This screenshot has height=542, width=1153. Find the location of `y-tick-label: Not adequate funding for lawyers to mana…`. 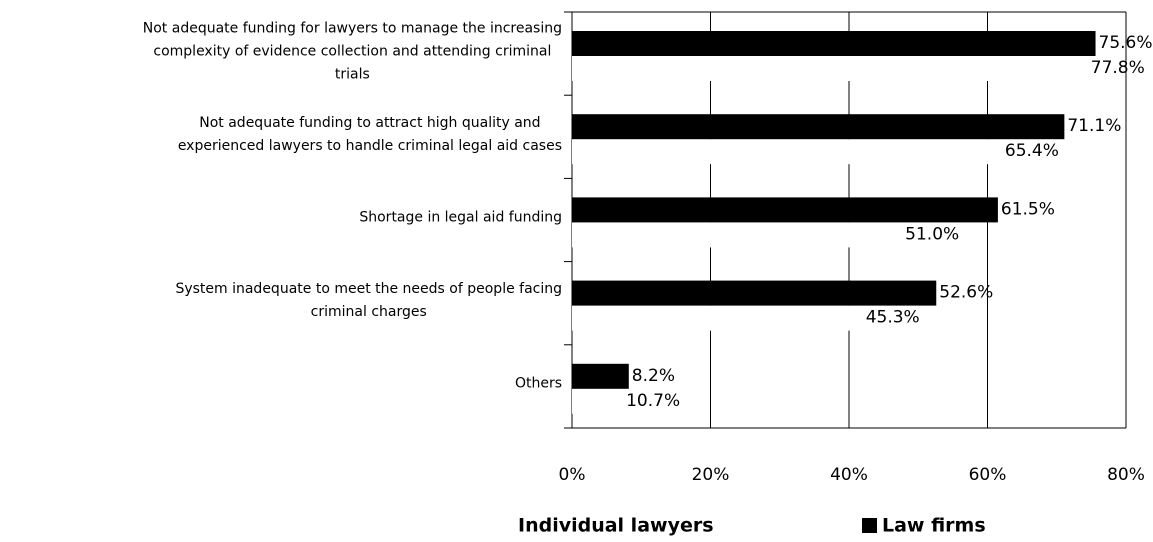

y-tick-label: Not adequate funding for lawyers to mana… is located at coordinates (352, 51).